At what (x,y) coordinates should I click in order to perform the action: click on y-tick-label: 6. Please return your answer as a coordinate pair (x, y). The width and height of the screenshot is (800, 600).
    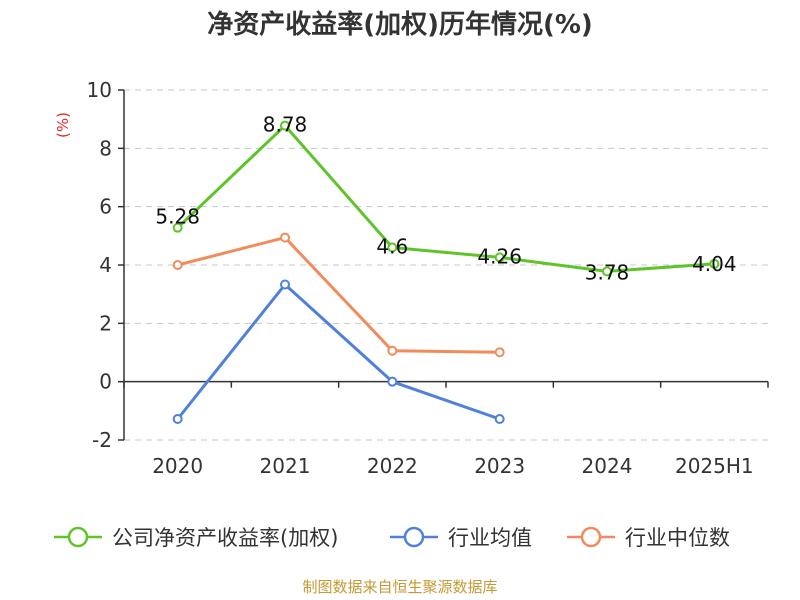
    Looking at the image, I should click on (105, 207).